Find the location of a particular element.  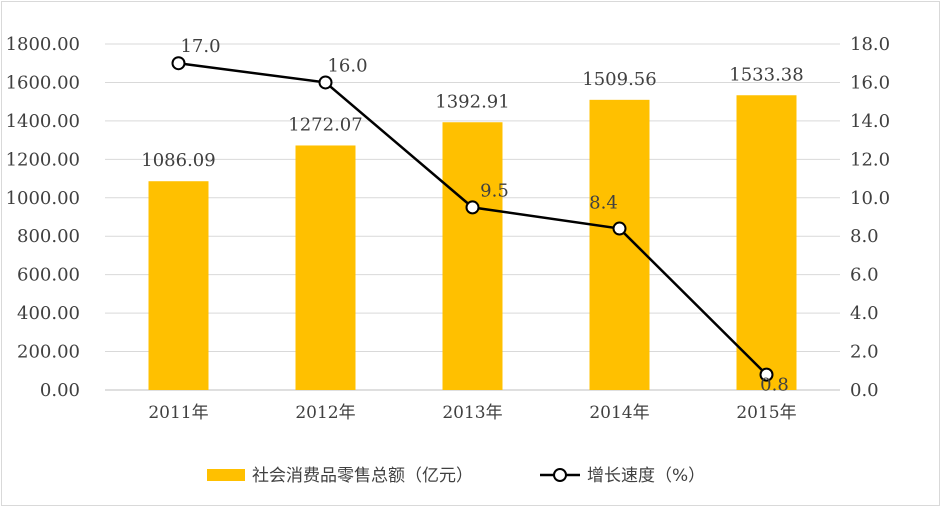

left-tick-label: 1800.00 is located at coordinates (43, 44).